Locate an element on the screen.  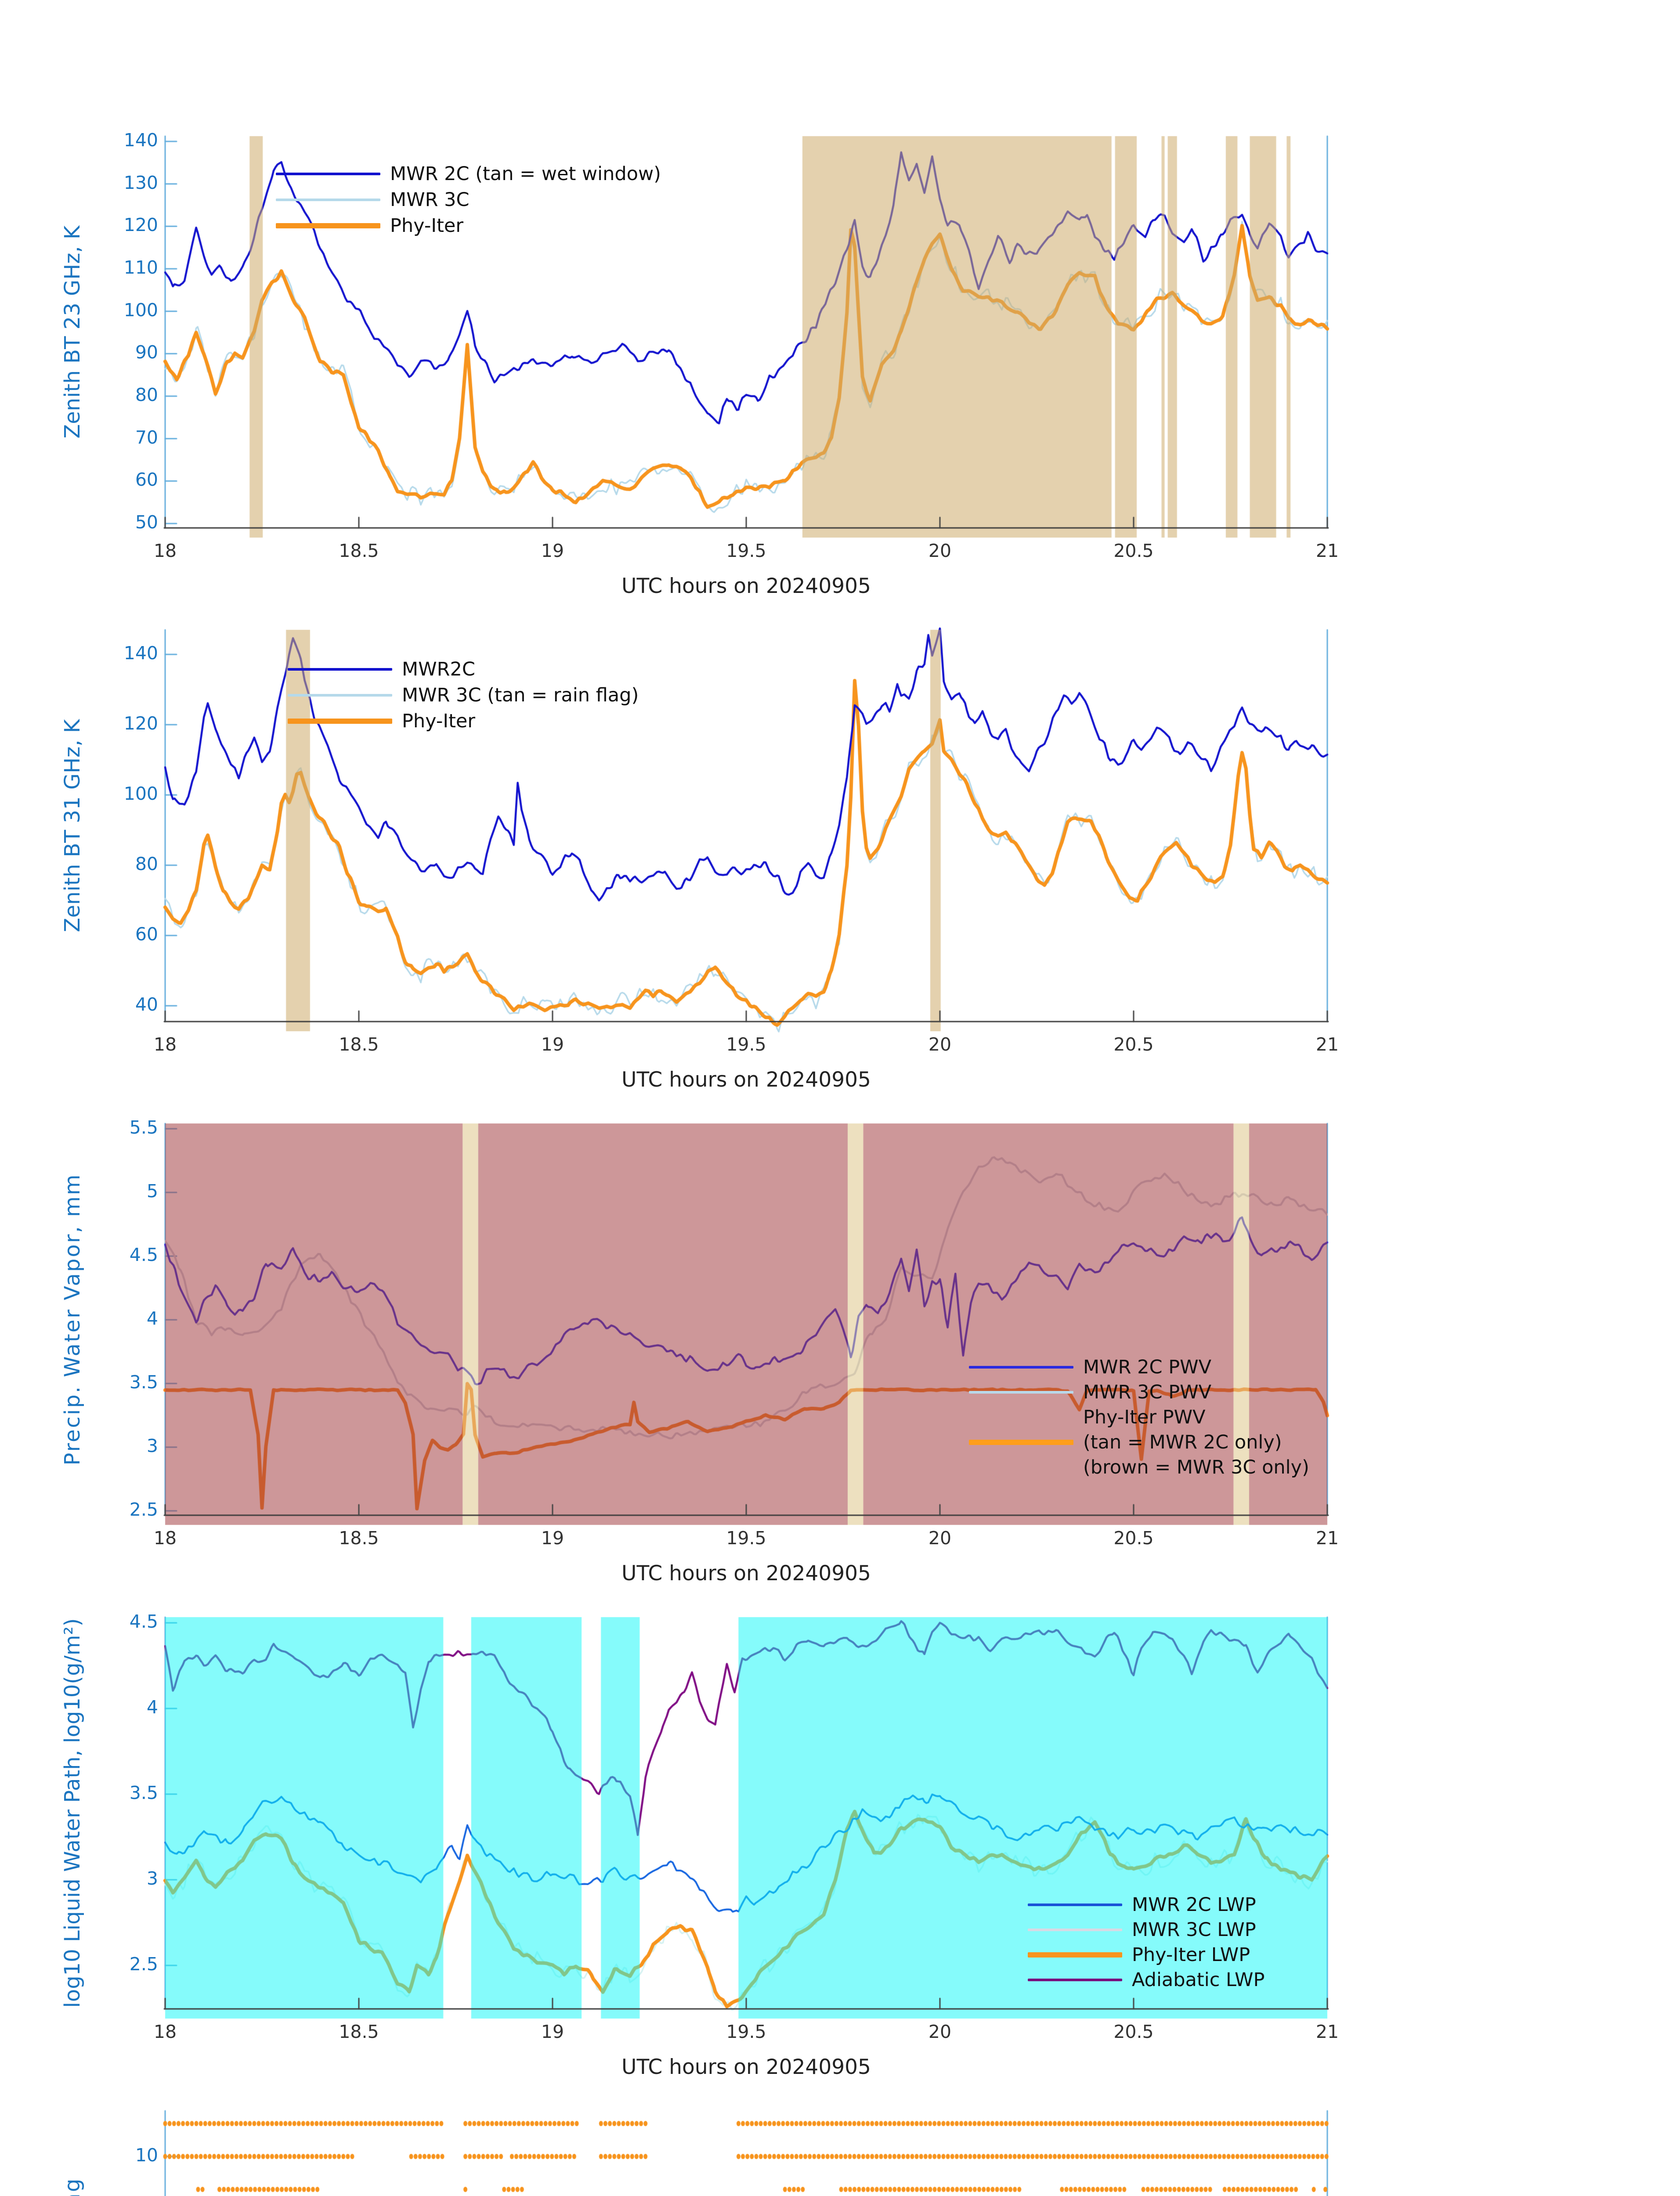
y-tick-label: 50 is located at coordinates (146, 522).